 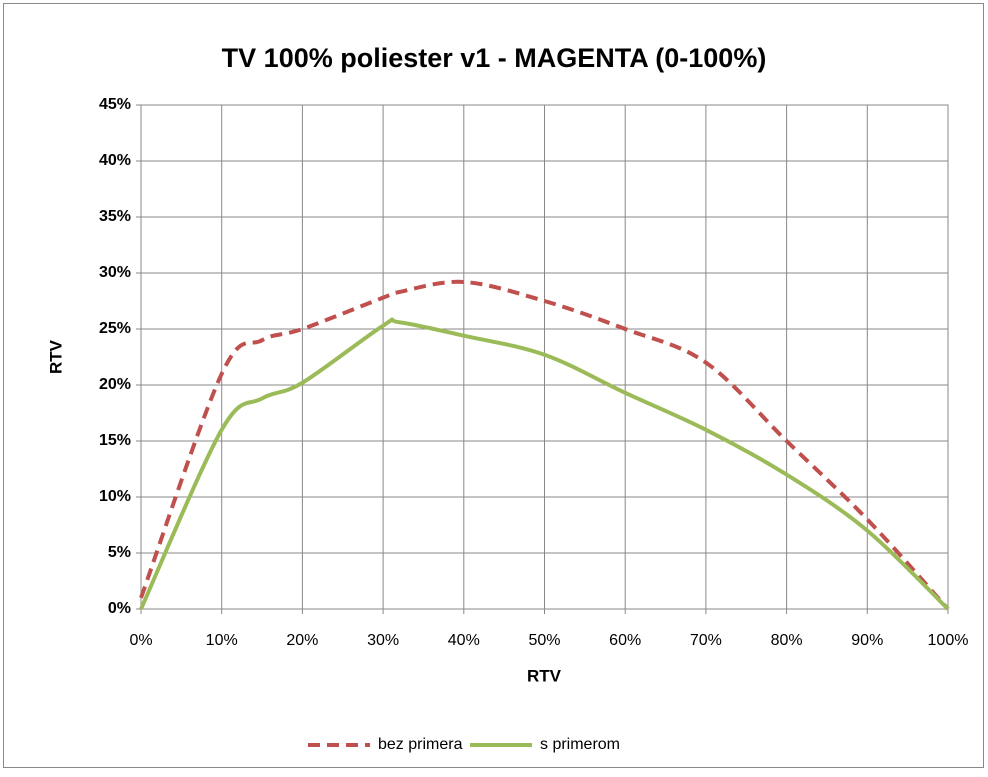 I want to click on y-axis-label: RTV, so click(x=55, y=356).